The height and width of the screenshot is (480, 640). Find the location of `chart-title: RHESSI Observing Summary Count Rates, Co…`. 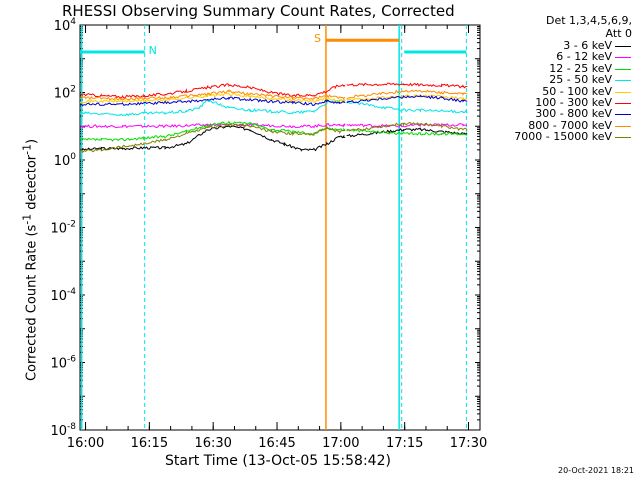

chart-title: RHESSI Observing Summary Count Rates, Co… is located at coordinates (258, 11).